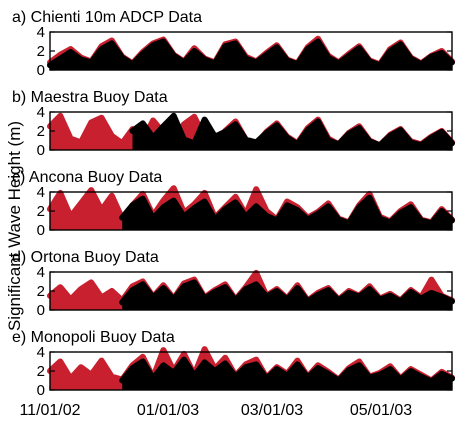 The image size is (455, 427). What do you see at coordinates (49, 410) in the screenshot?
I see `x-tick-label: 11/01/02` at bounding box center [49, 410].